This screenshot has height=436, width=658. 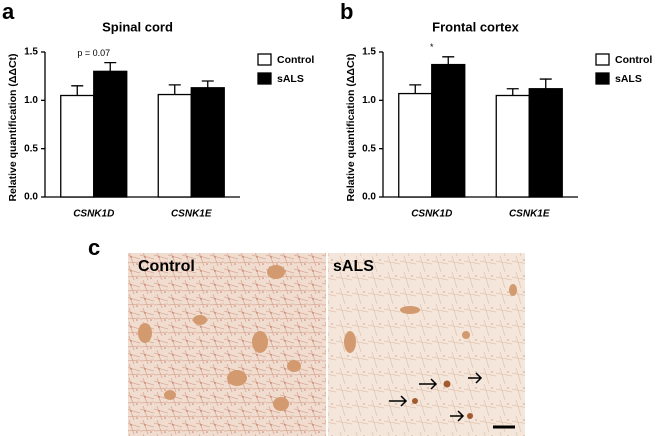 I want to click on panel-label: c, so click(x=94, y=247).